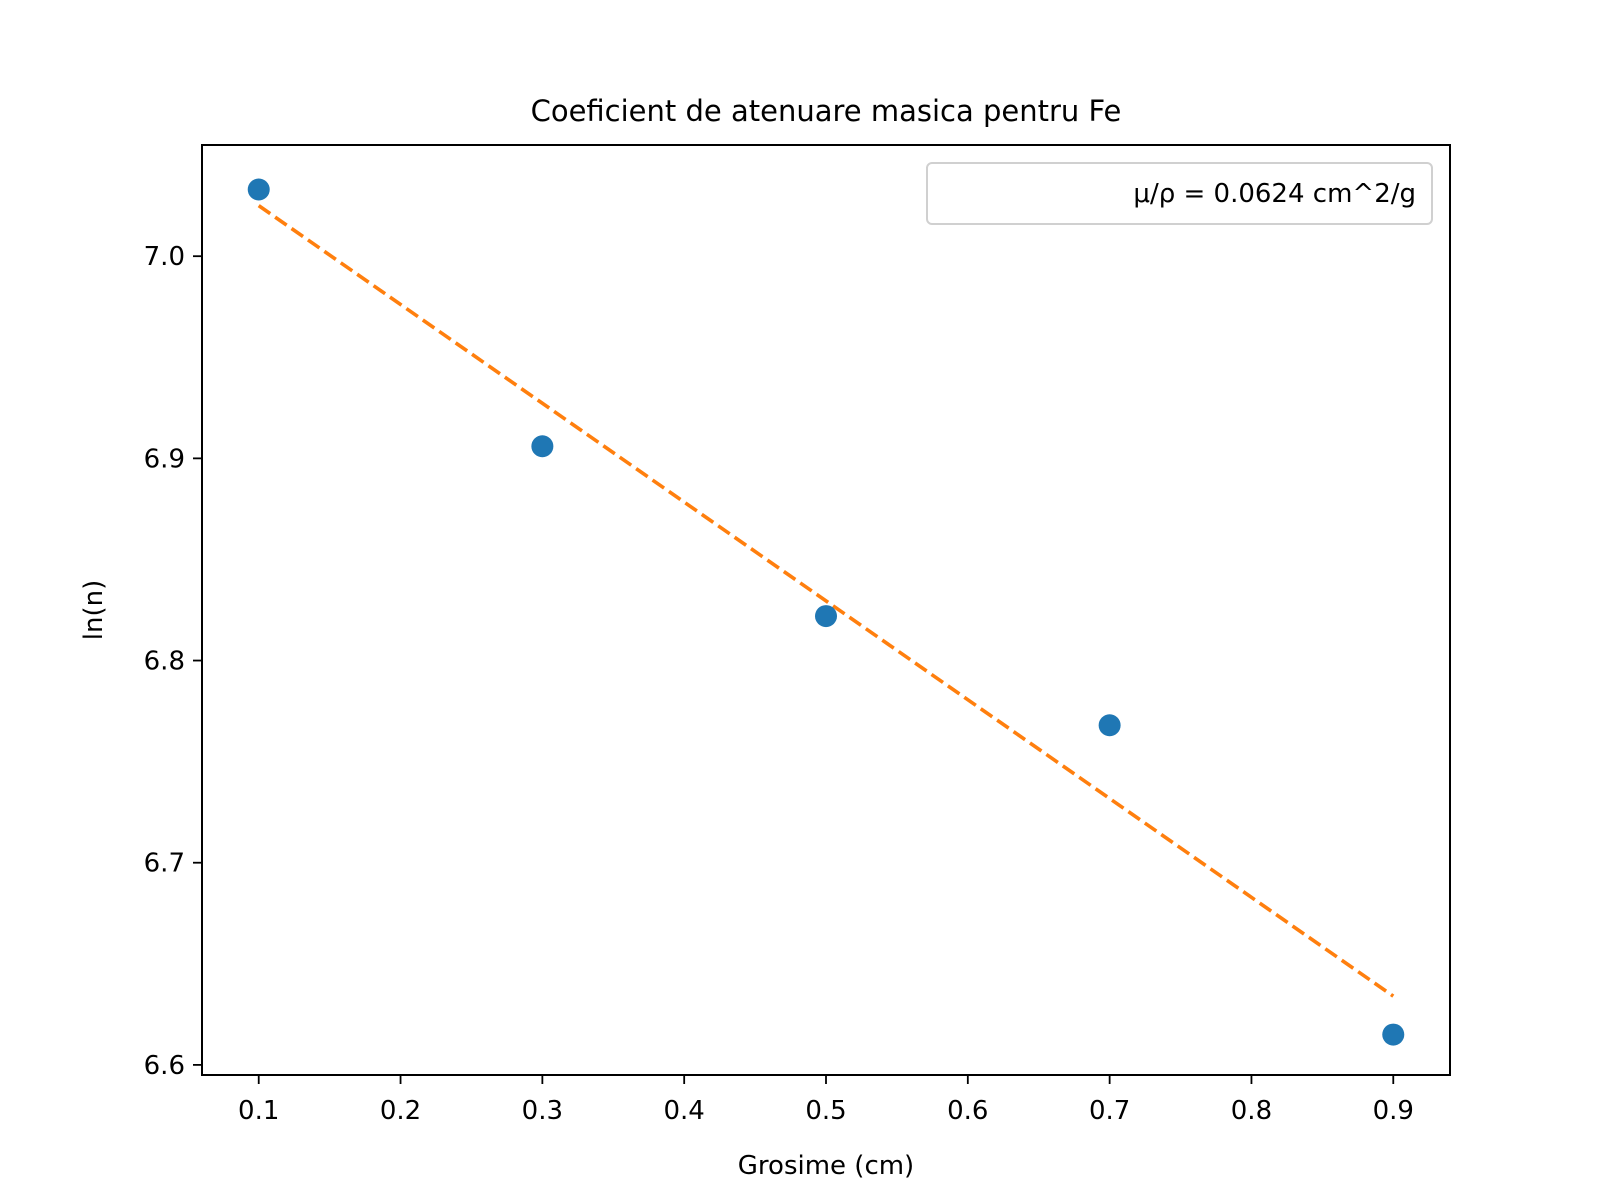 The image size is (1600, 1200). Describe the element at coordinates (400, 1111) in the screenshot. I see `x-tick-label: 0.2` at that location.